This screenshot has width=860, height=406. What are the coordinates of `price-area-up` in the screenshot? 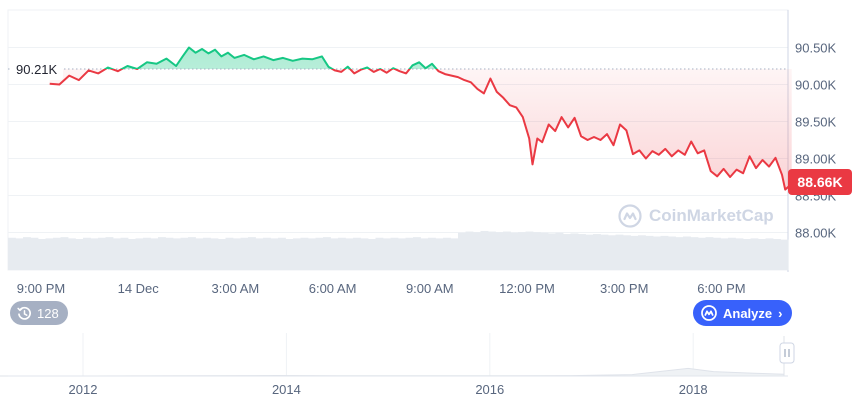 It's located at (271, 58).